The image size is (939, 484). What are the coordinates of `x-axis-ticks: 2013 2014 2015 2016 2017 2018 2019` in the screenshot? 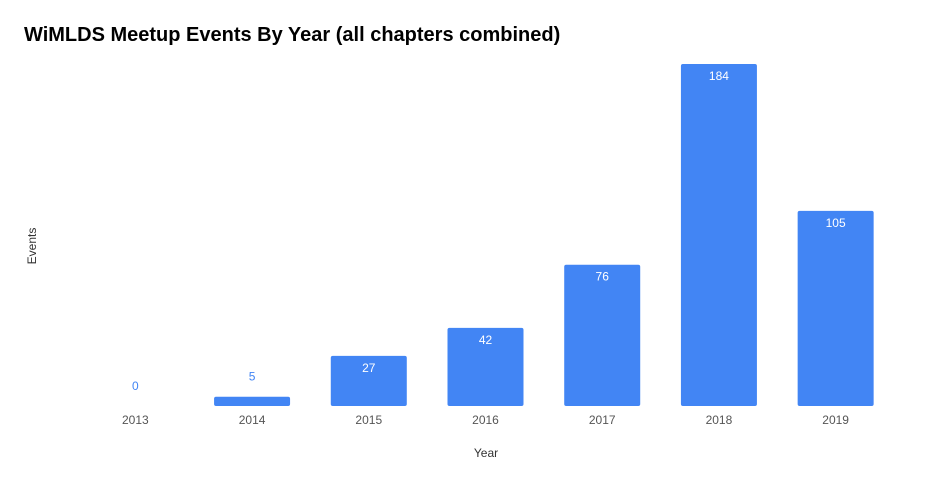 It's located at (485, 420).